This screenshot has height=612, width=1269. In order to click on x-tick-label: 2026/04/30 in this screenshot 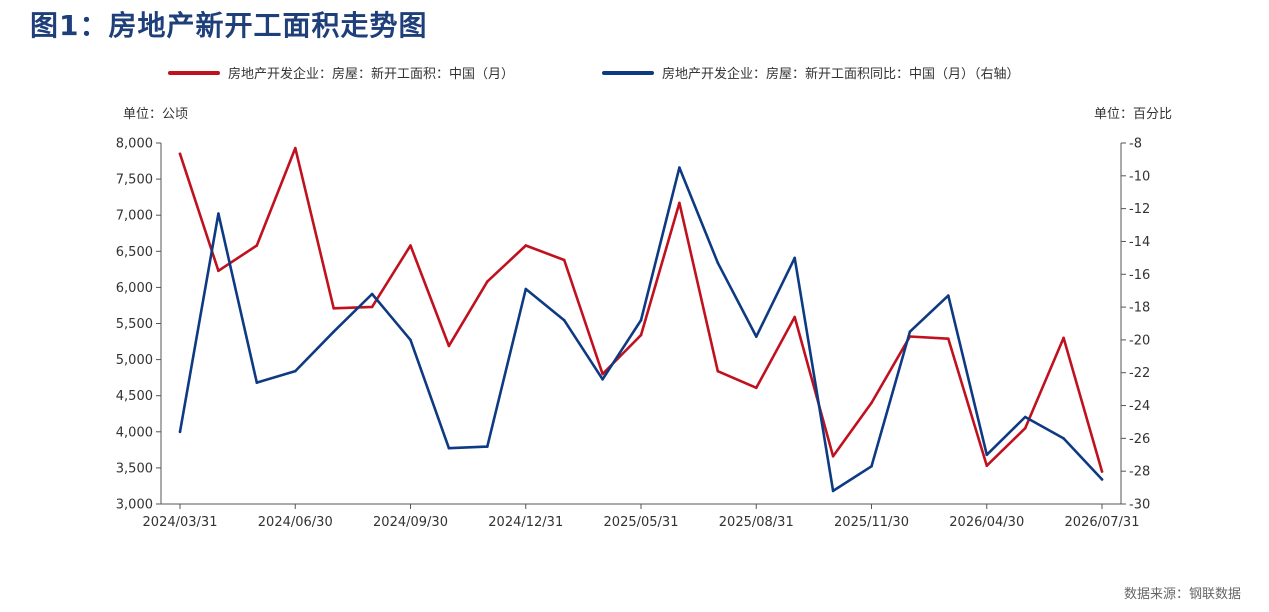, I will do `click(986, 522)`.